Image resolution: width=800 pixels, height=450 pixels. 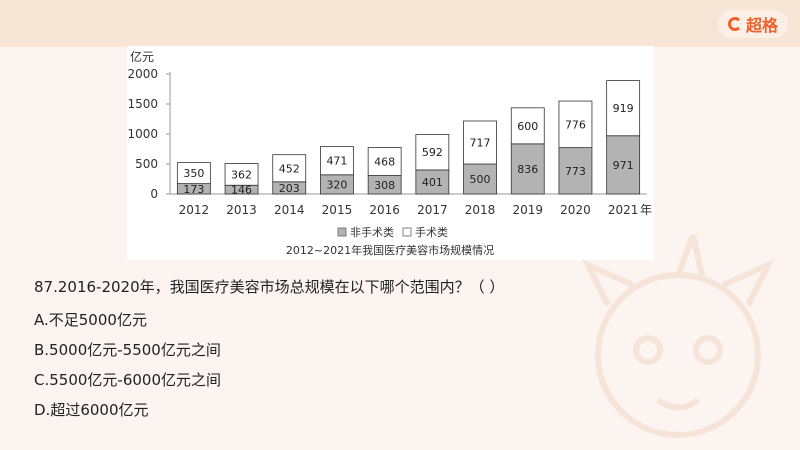 I want to click on data-label-surgical-2015: 471, so click(x=336, y=161).